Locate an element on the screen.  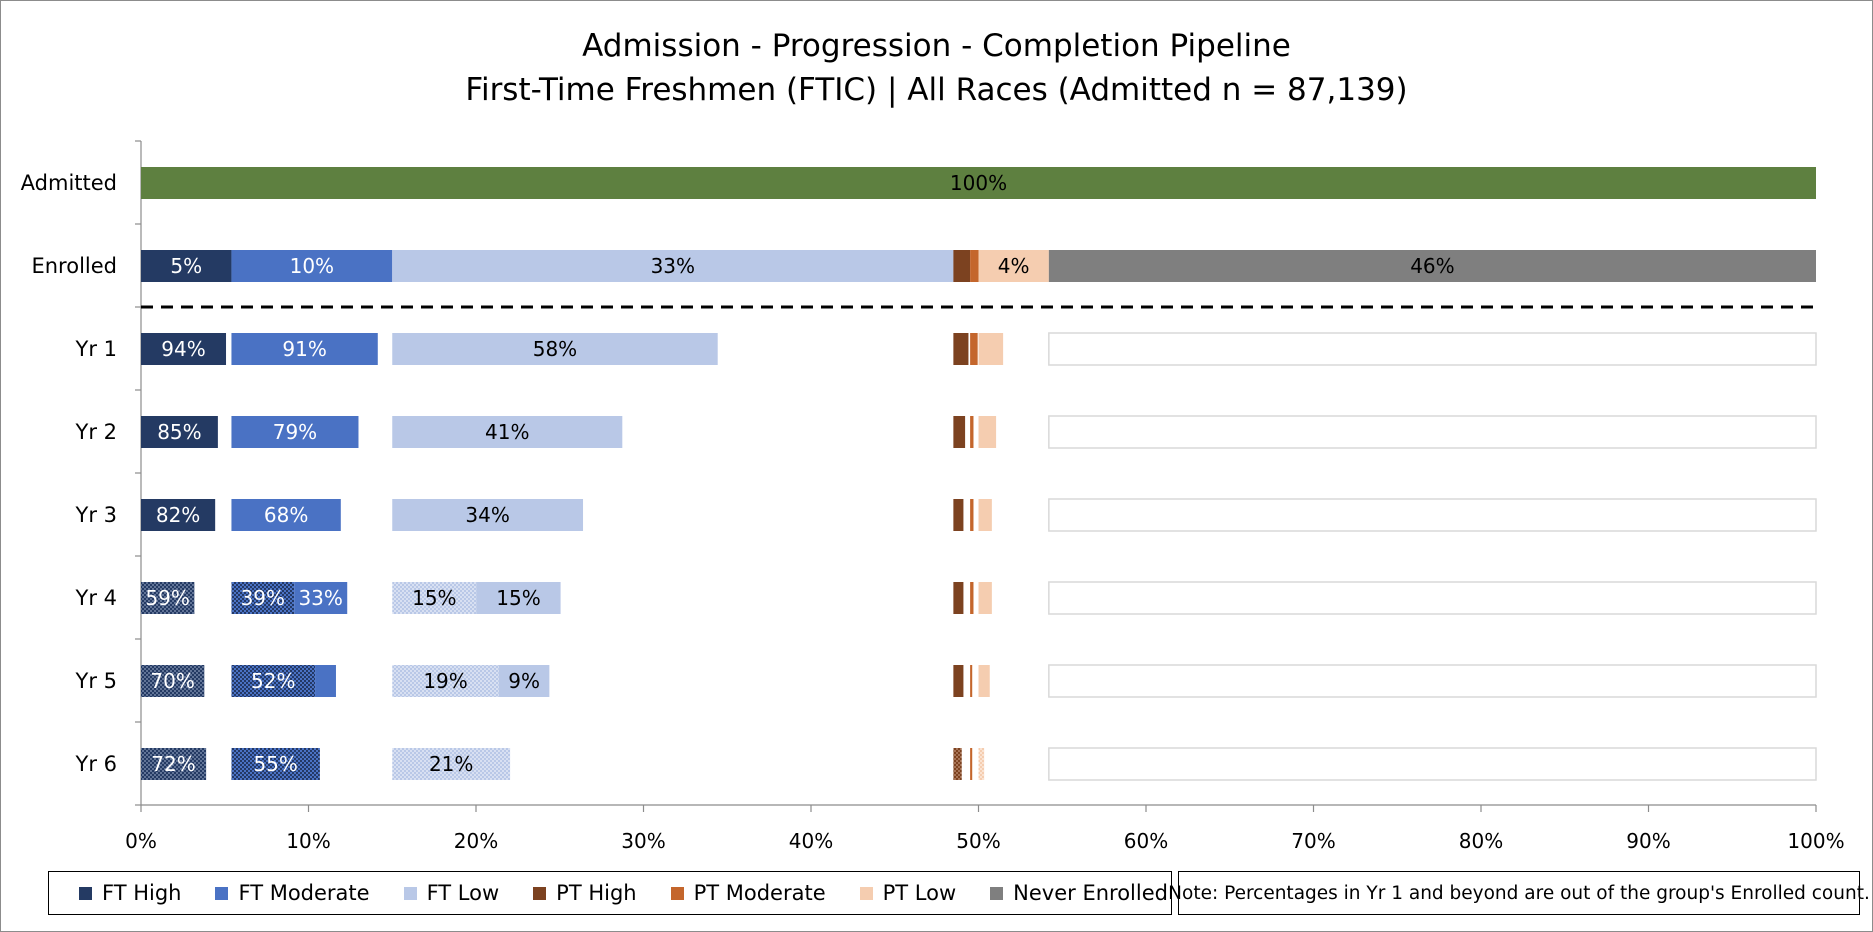
legend-item-6: Never Enrolled is located at coordinates (1079, 893).